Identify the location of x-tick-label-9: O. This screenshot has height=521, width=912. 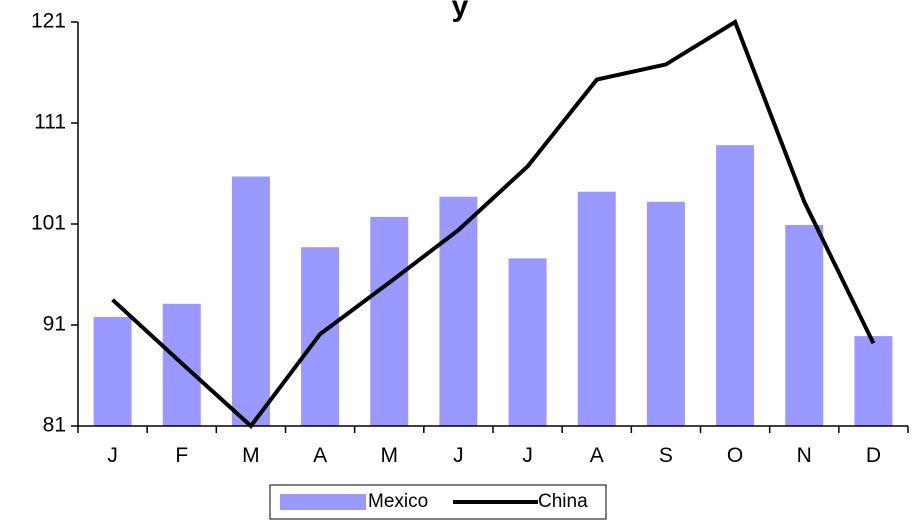
(735, 455).